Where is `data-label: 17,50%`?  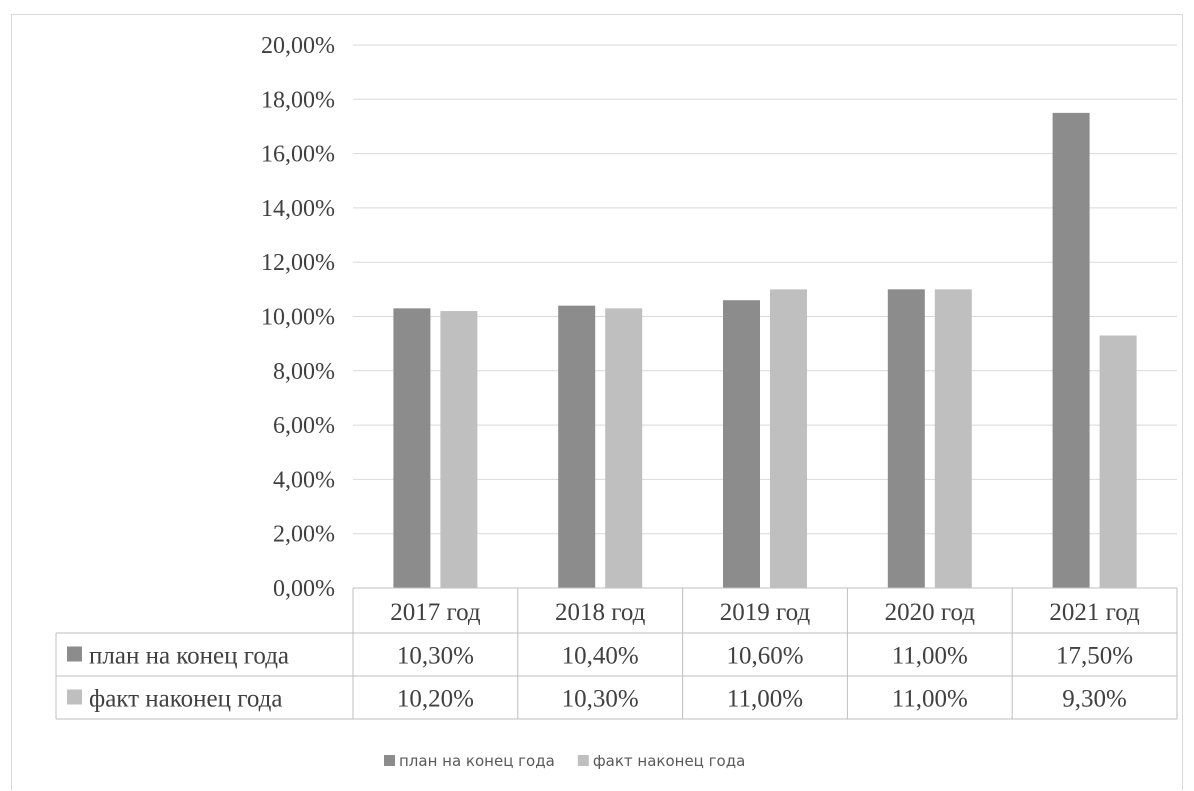
data-label: 17,50% is located at coordinates (1094, 656).